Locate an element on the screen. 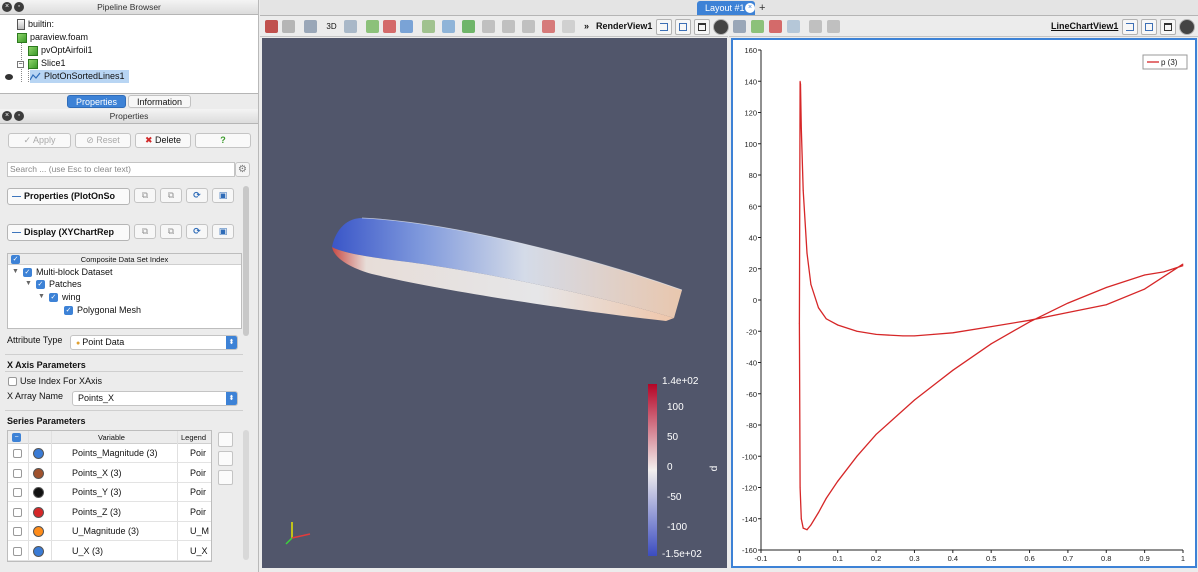 The height and width of the screenshot is (572, 1198). select-icon is located at coordinates (757, 26).